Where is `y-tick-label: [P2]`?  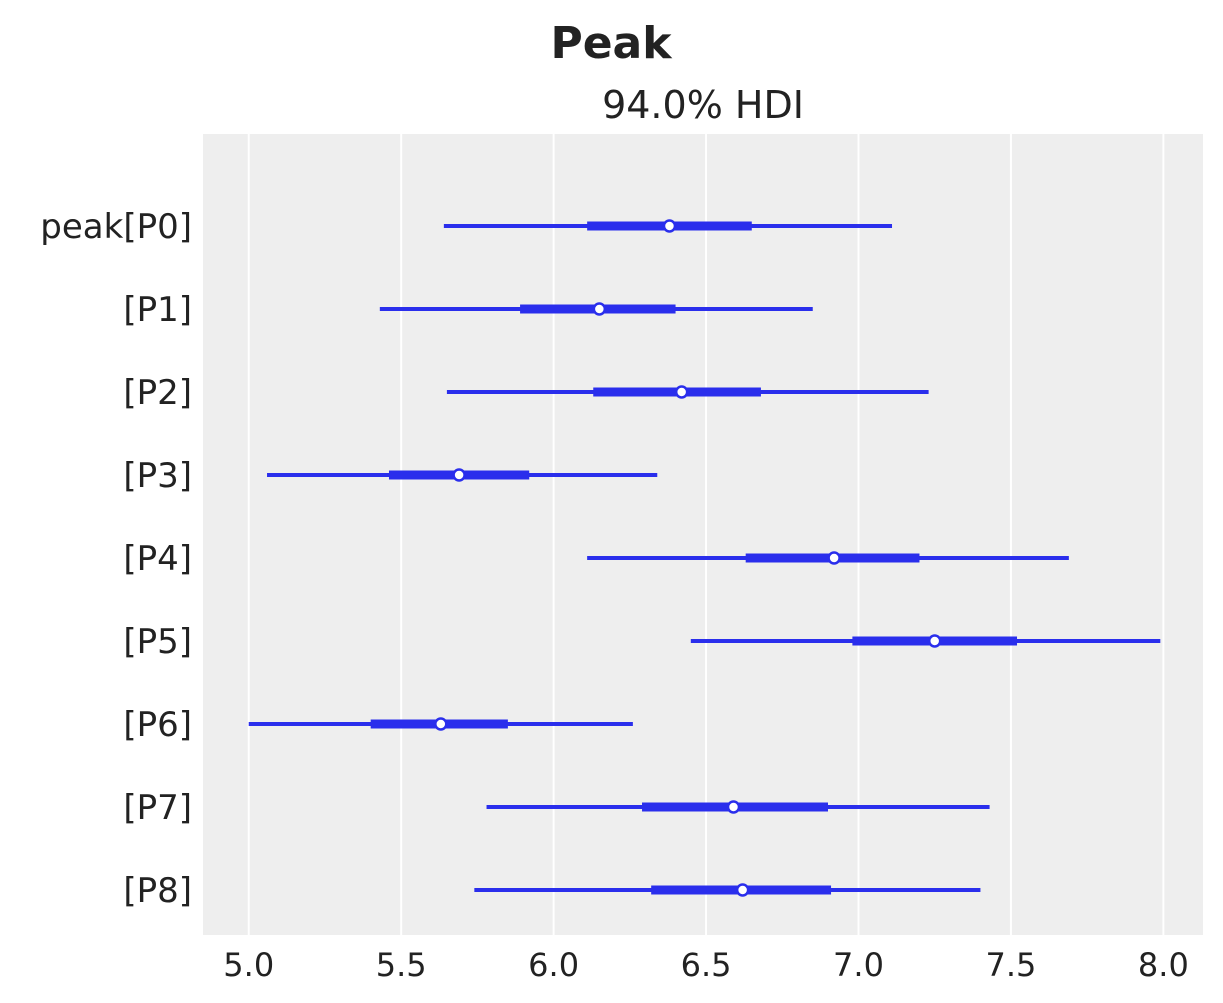 y-tick-label: [P2] is located at coordinates (157, 393).